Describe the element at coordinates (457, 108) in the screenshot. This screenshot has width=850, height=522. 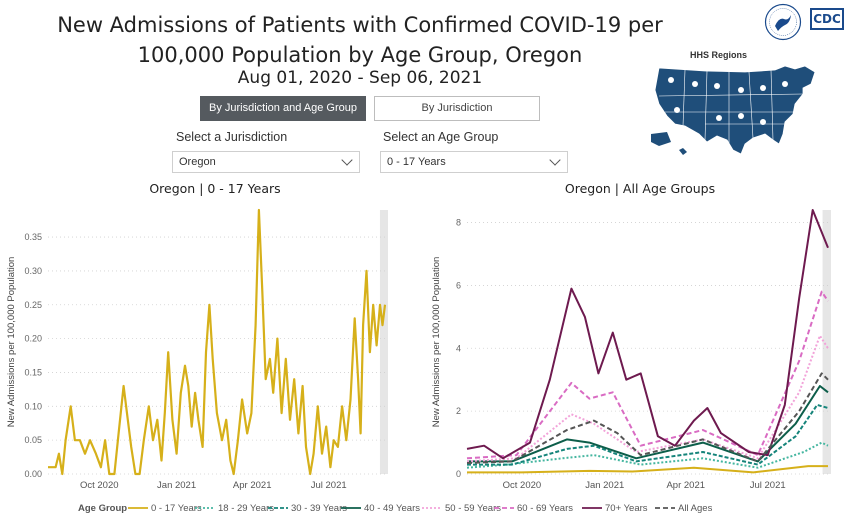
I see `tab-by-jurisdiction: By Jurisdiction` at that location.